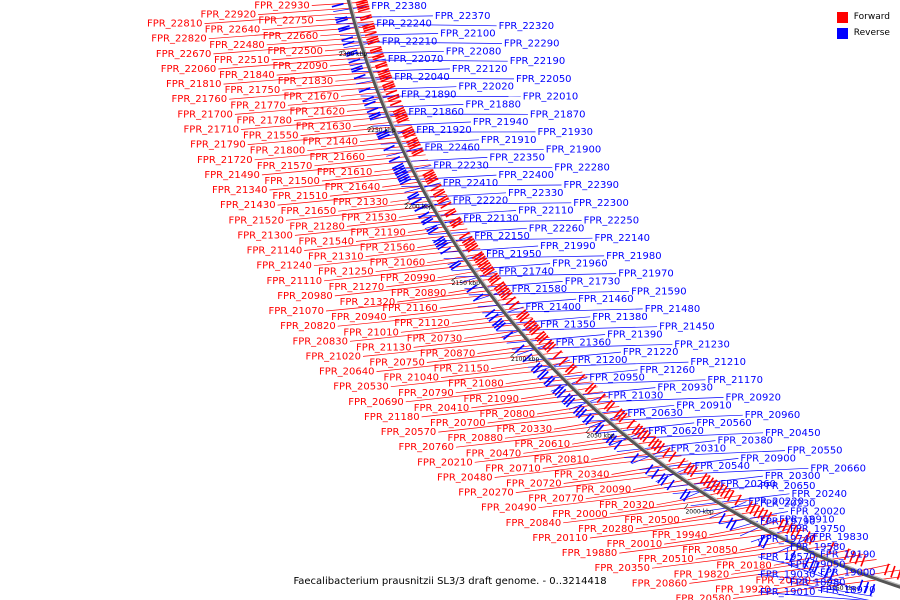 This screenshot has width=900, height=600. I want to click on reverse-gene-label: FPR_20650, so click(788, 486).